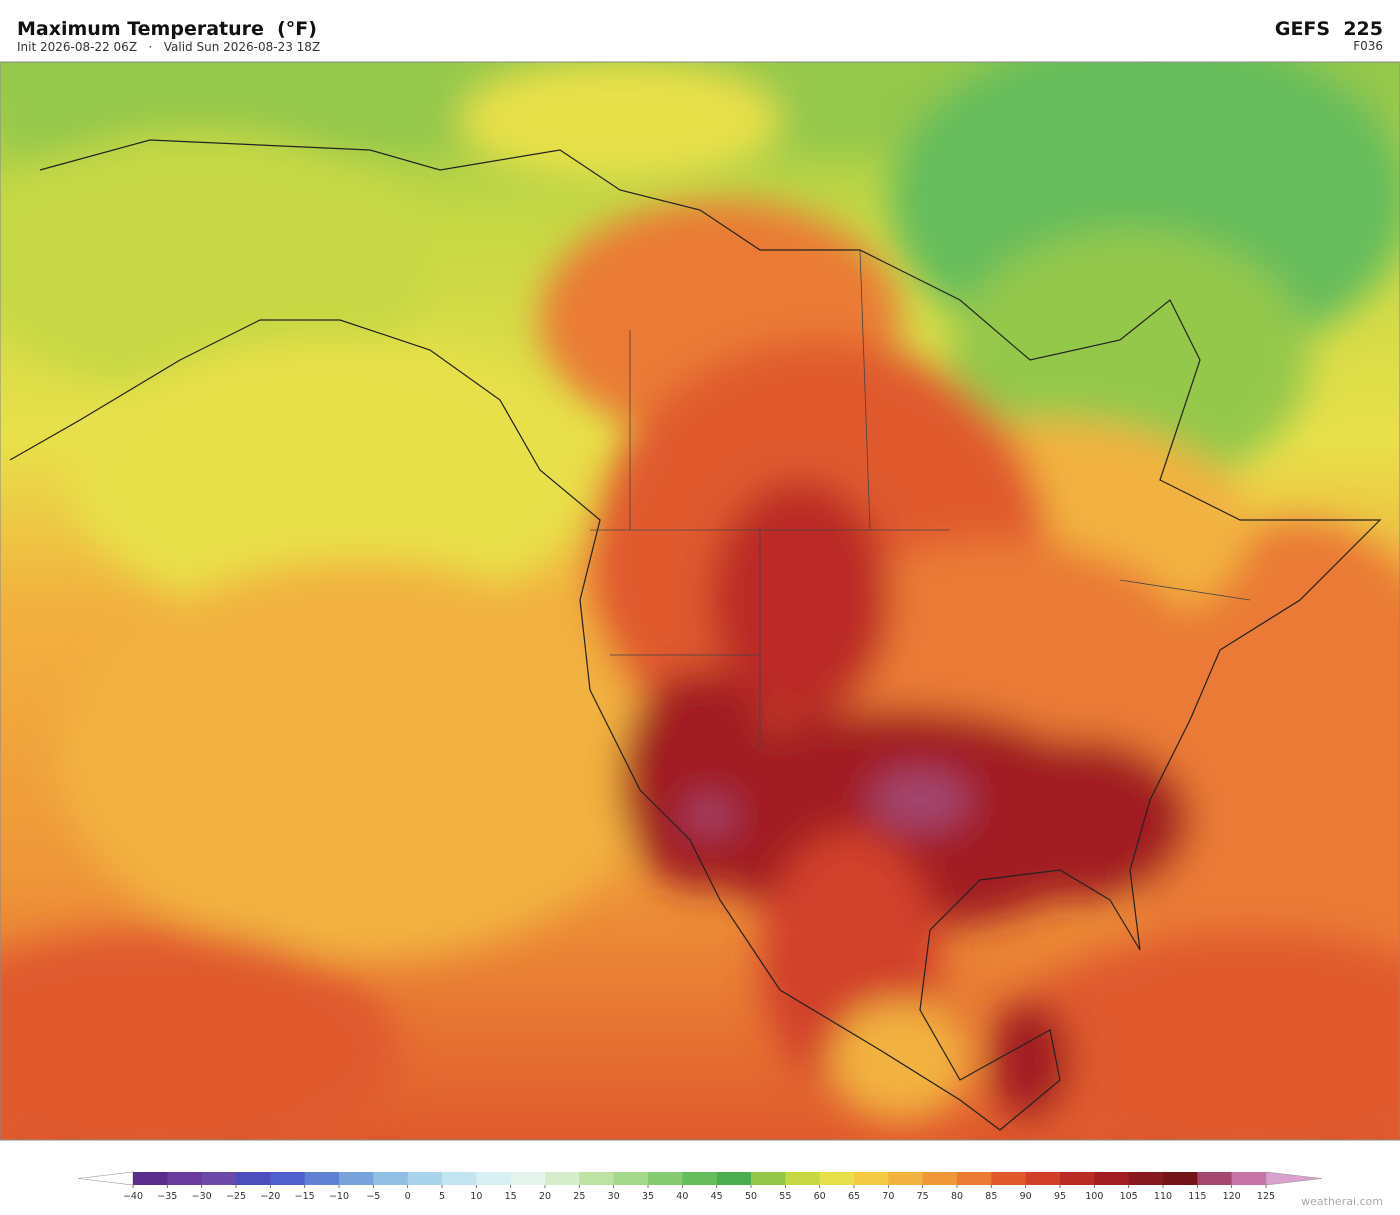 This screenshot has height=1215, width=1400. What do you see at coordinates (579, 1196) in the screenshot?
I see `colorbar-tick-label: 25` at bounding box center [579, 1196].